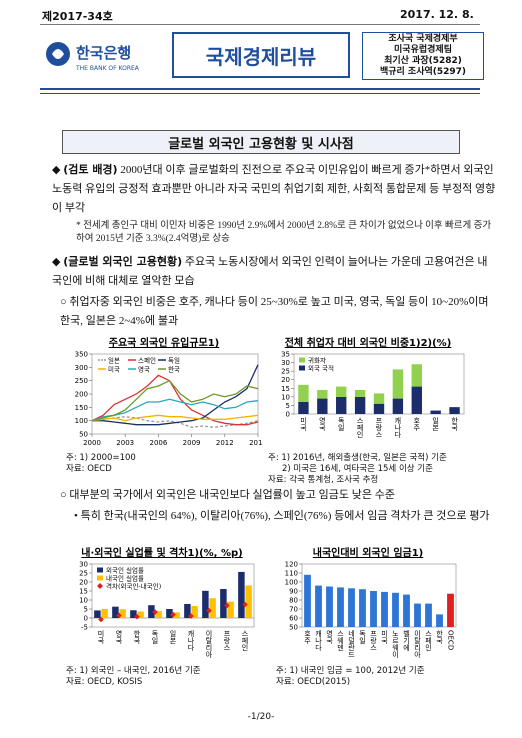 The width and height of the screenshot is (522, 738). What do you see at coordinates (352, 643) in the screenshot?
I see `x-tick-label: 네덜란드` at bounding box center [352, 643].